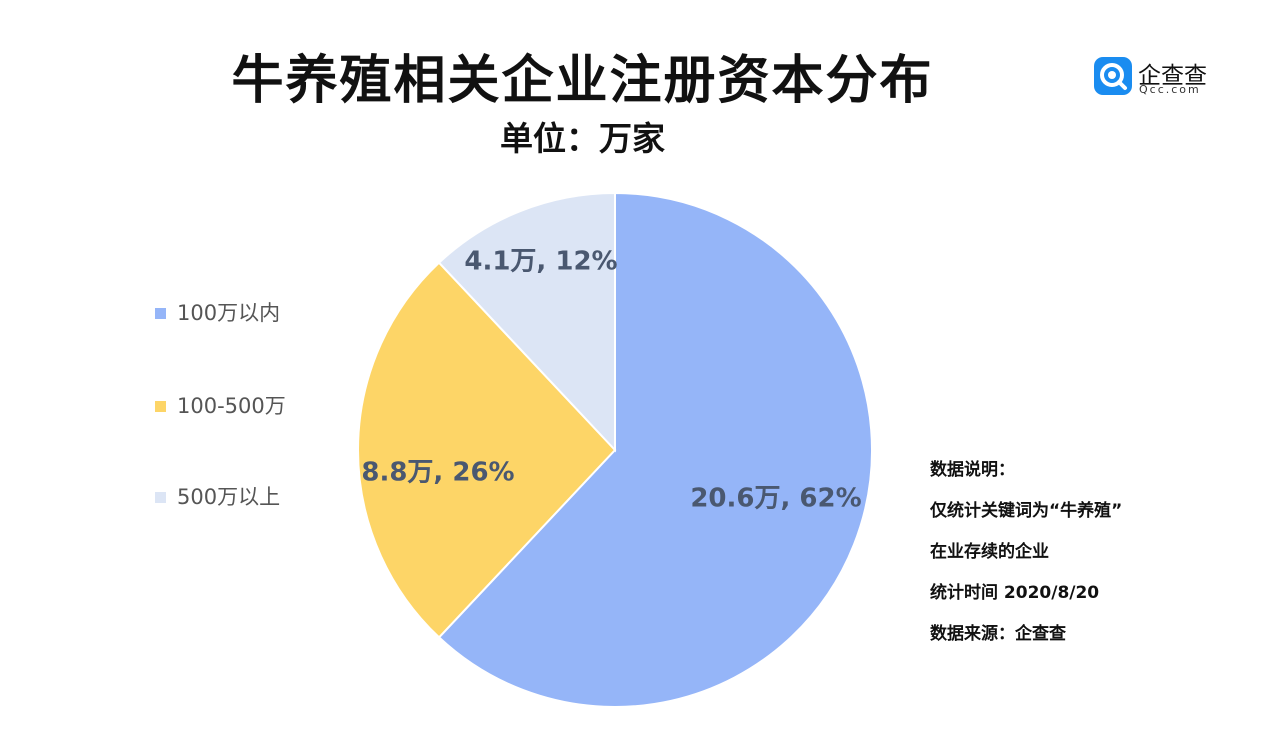  Describe the element at coordinates (540, 262) in the screenshot. I see `slice-label-2: 4.1万, 12%` at that location.